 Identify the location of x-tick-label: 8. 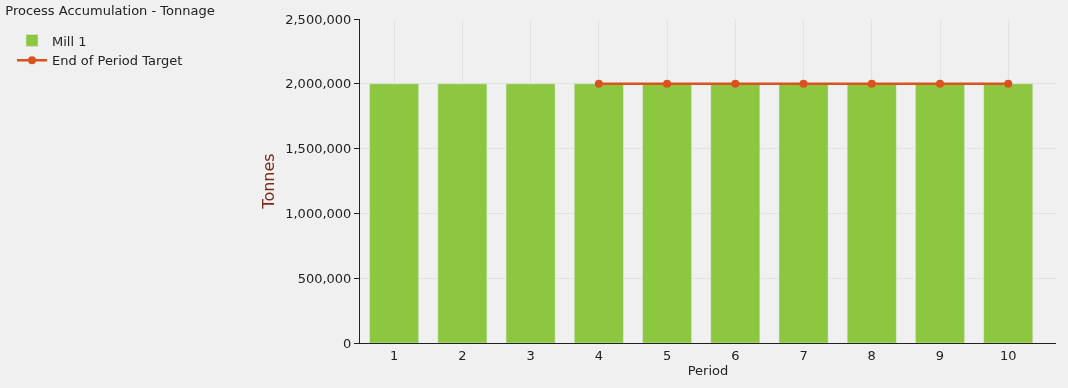
(871, 355).